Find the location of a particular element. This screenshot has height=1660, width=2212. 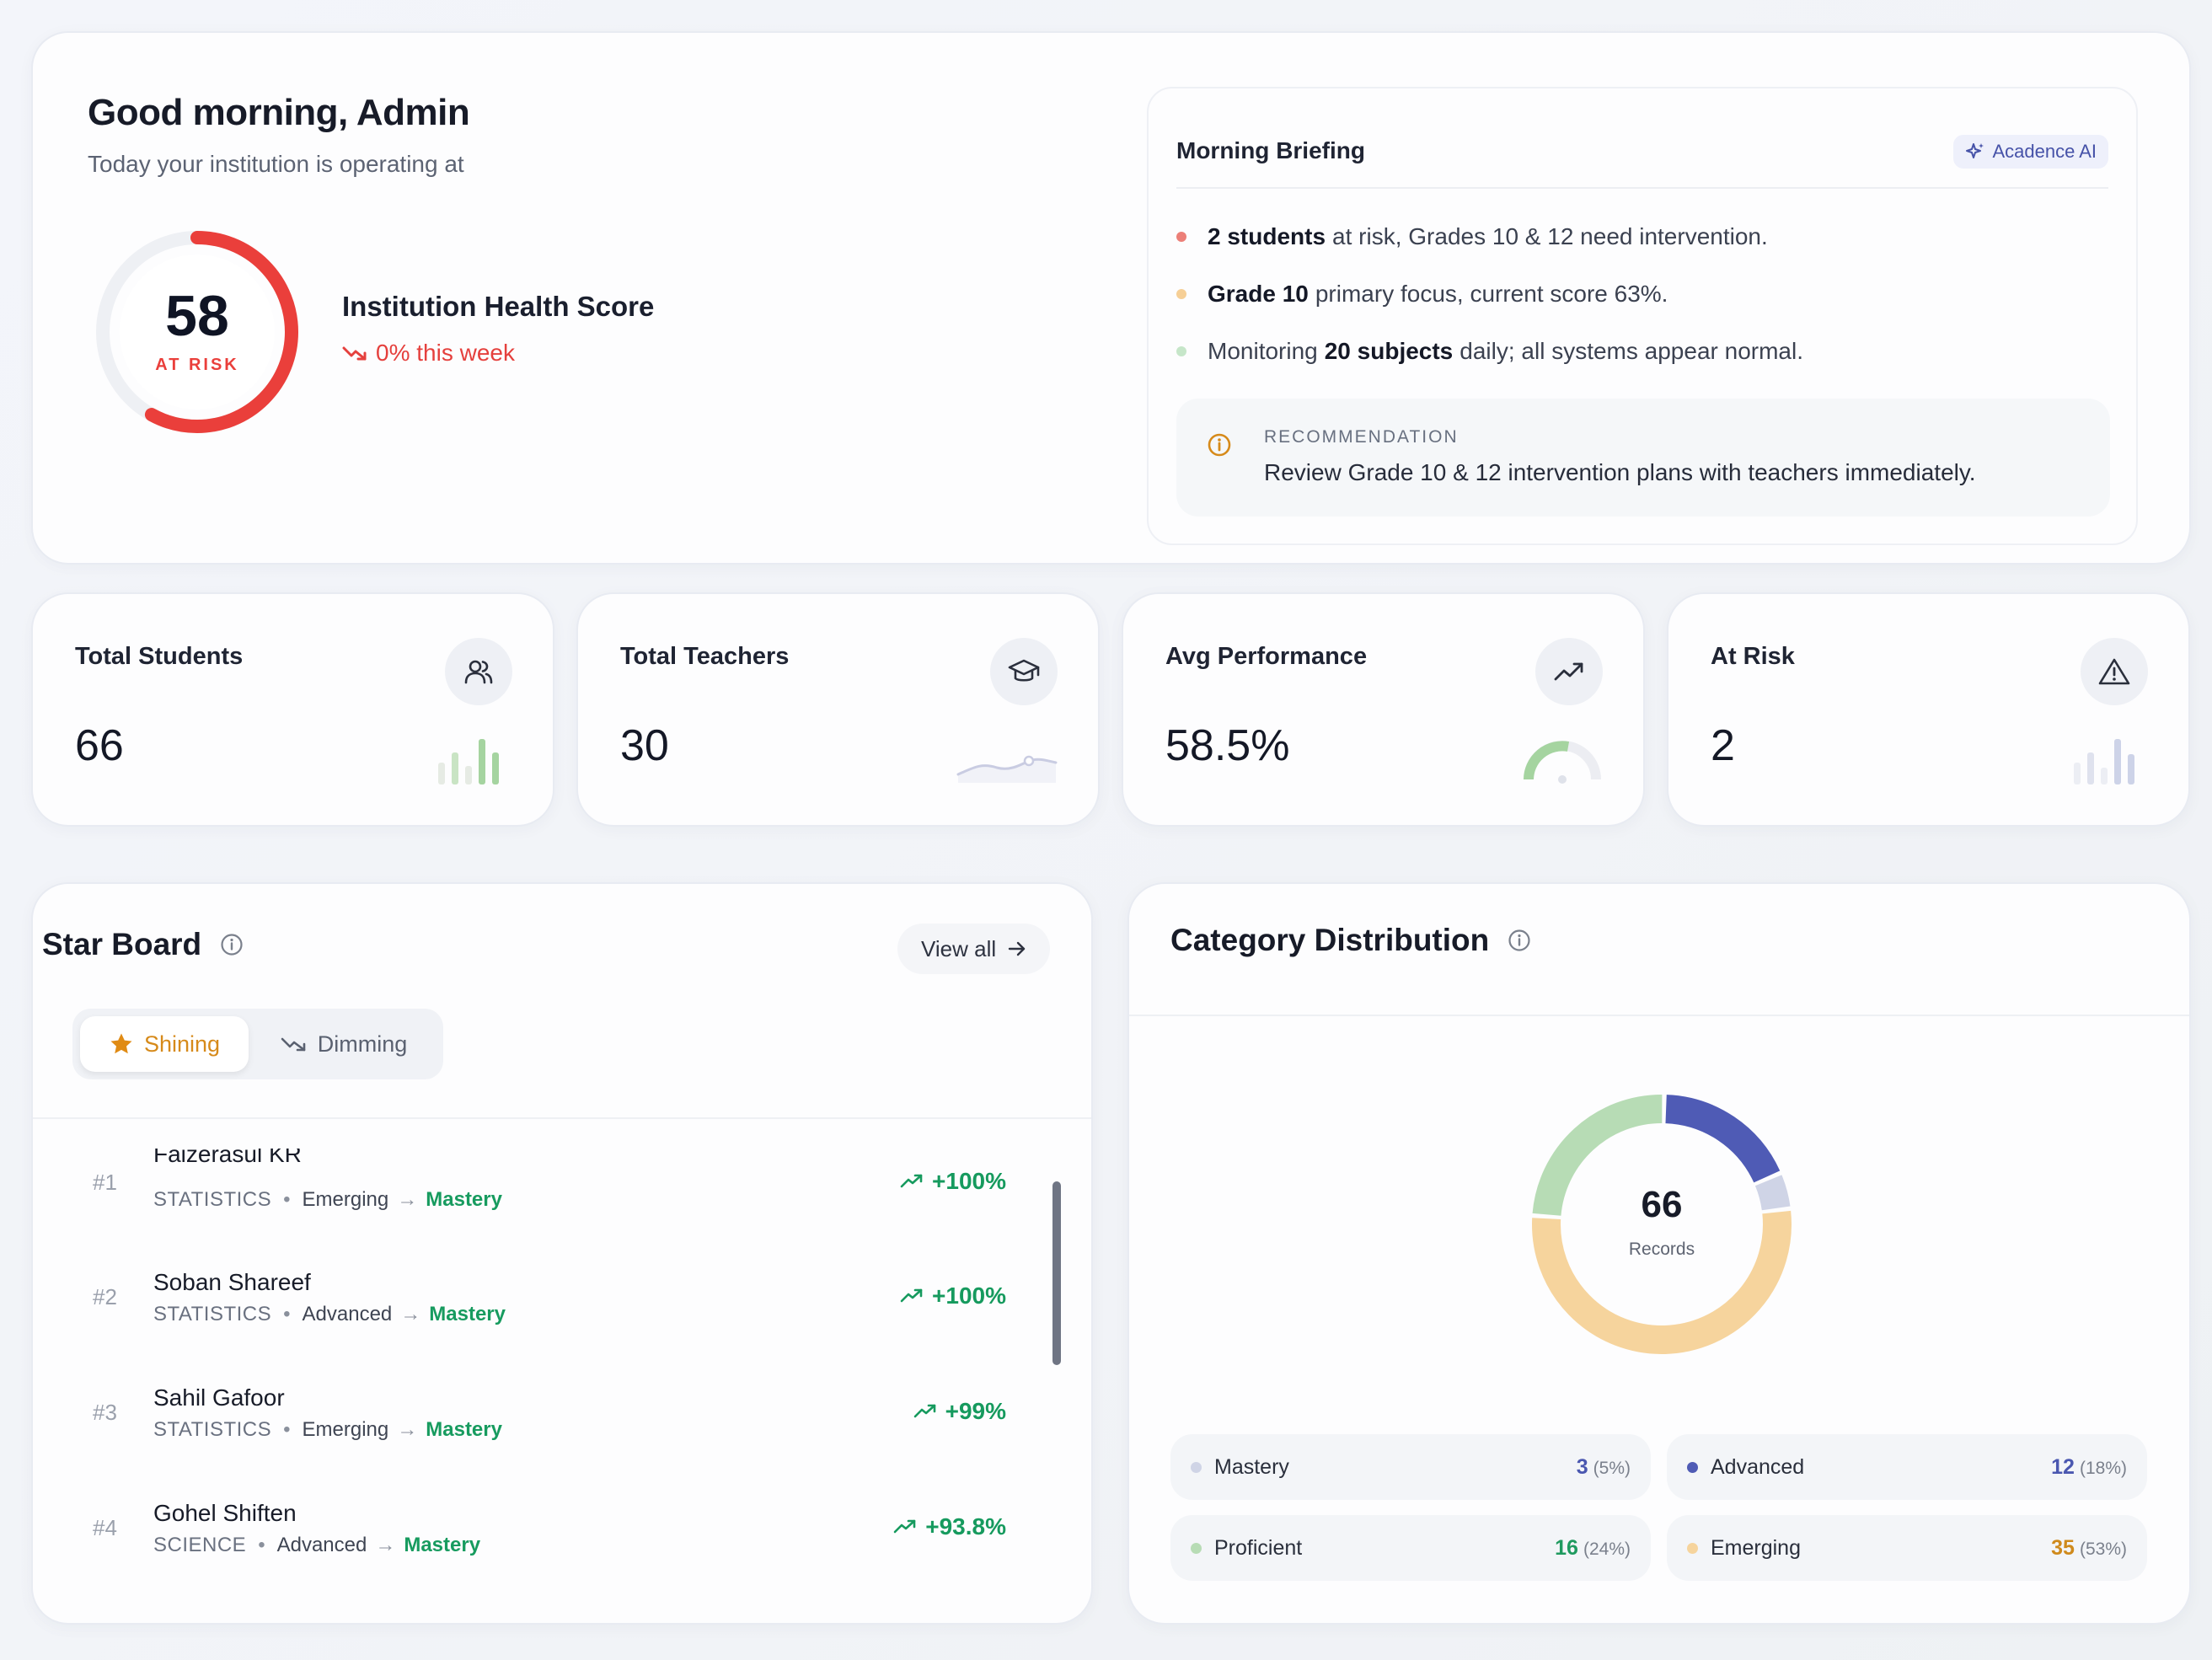

bullet-dot-focus is located at coordinates (1181, 294).